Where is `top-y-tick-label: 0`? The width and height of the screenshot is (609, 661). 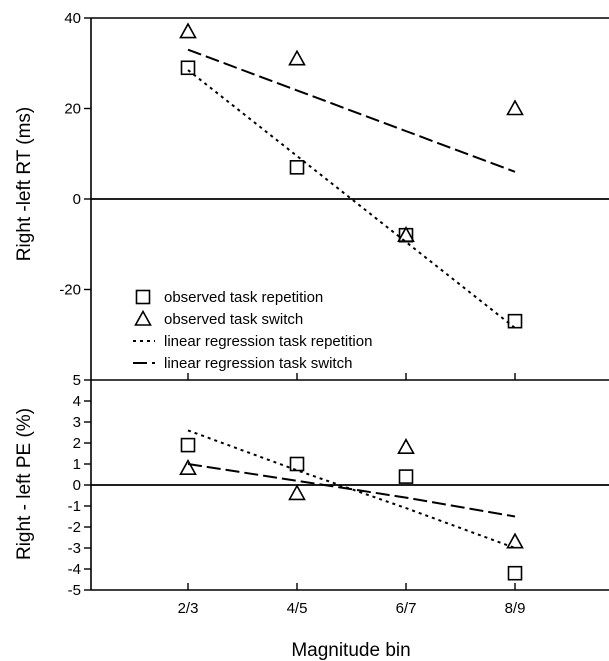 top-y-tick-label: 0 is located at coordinates (77, 199).